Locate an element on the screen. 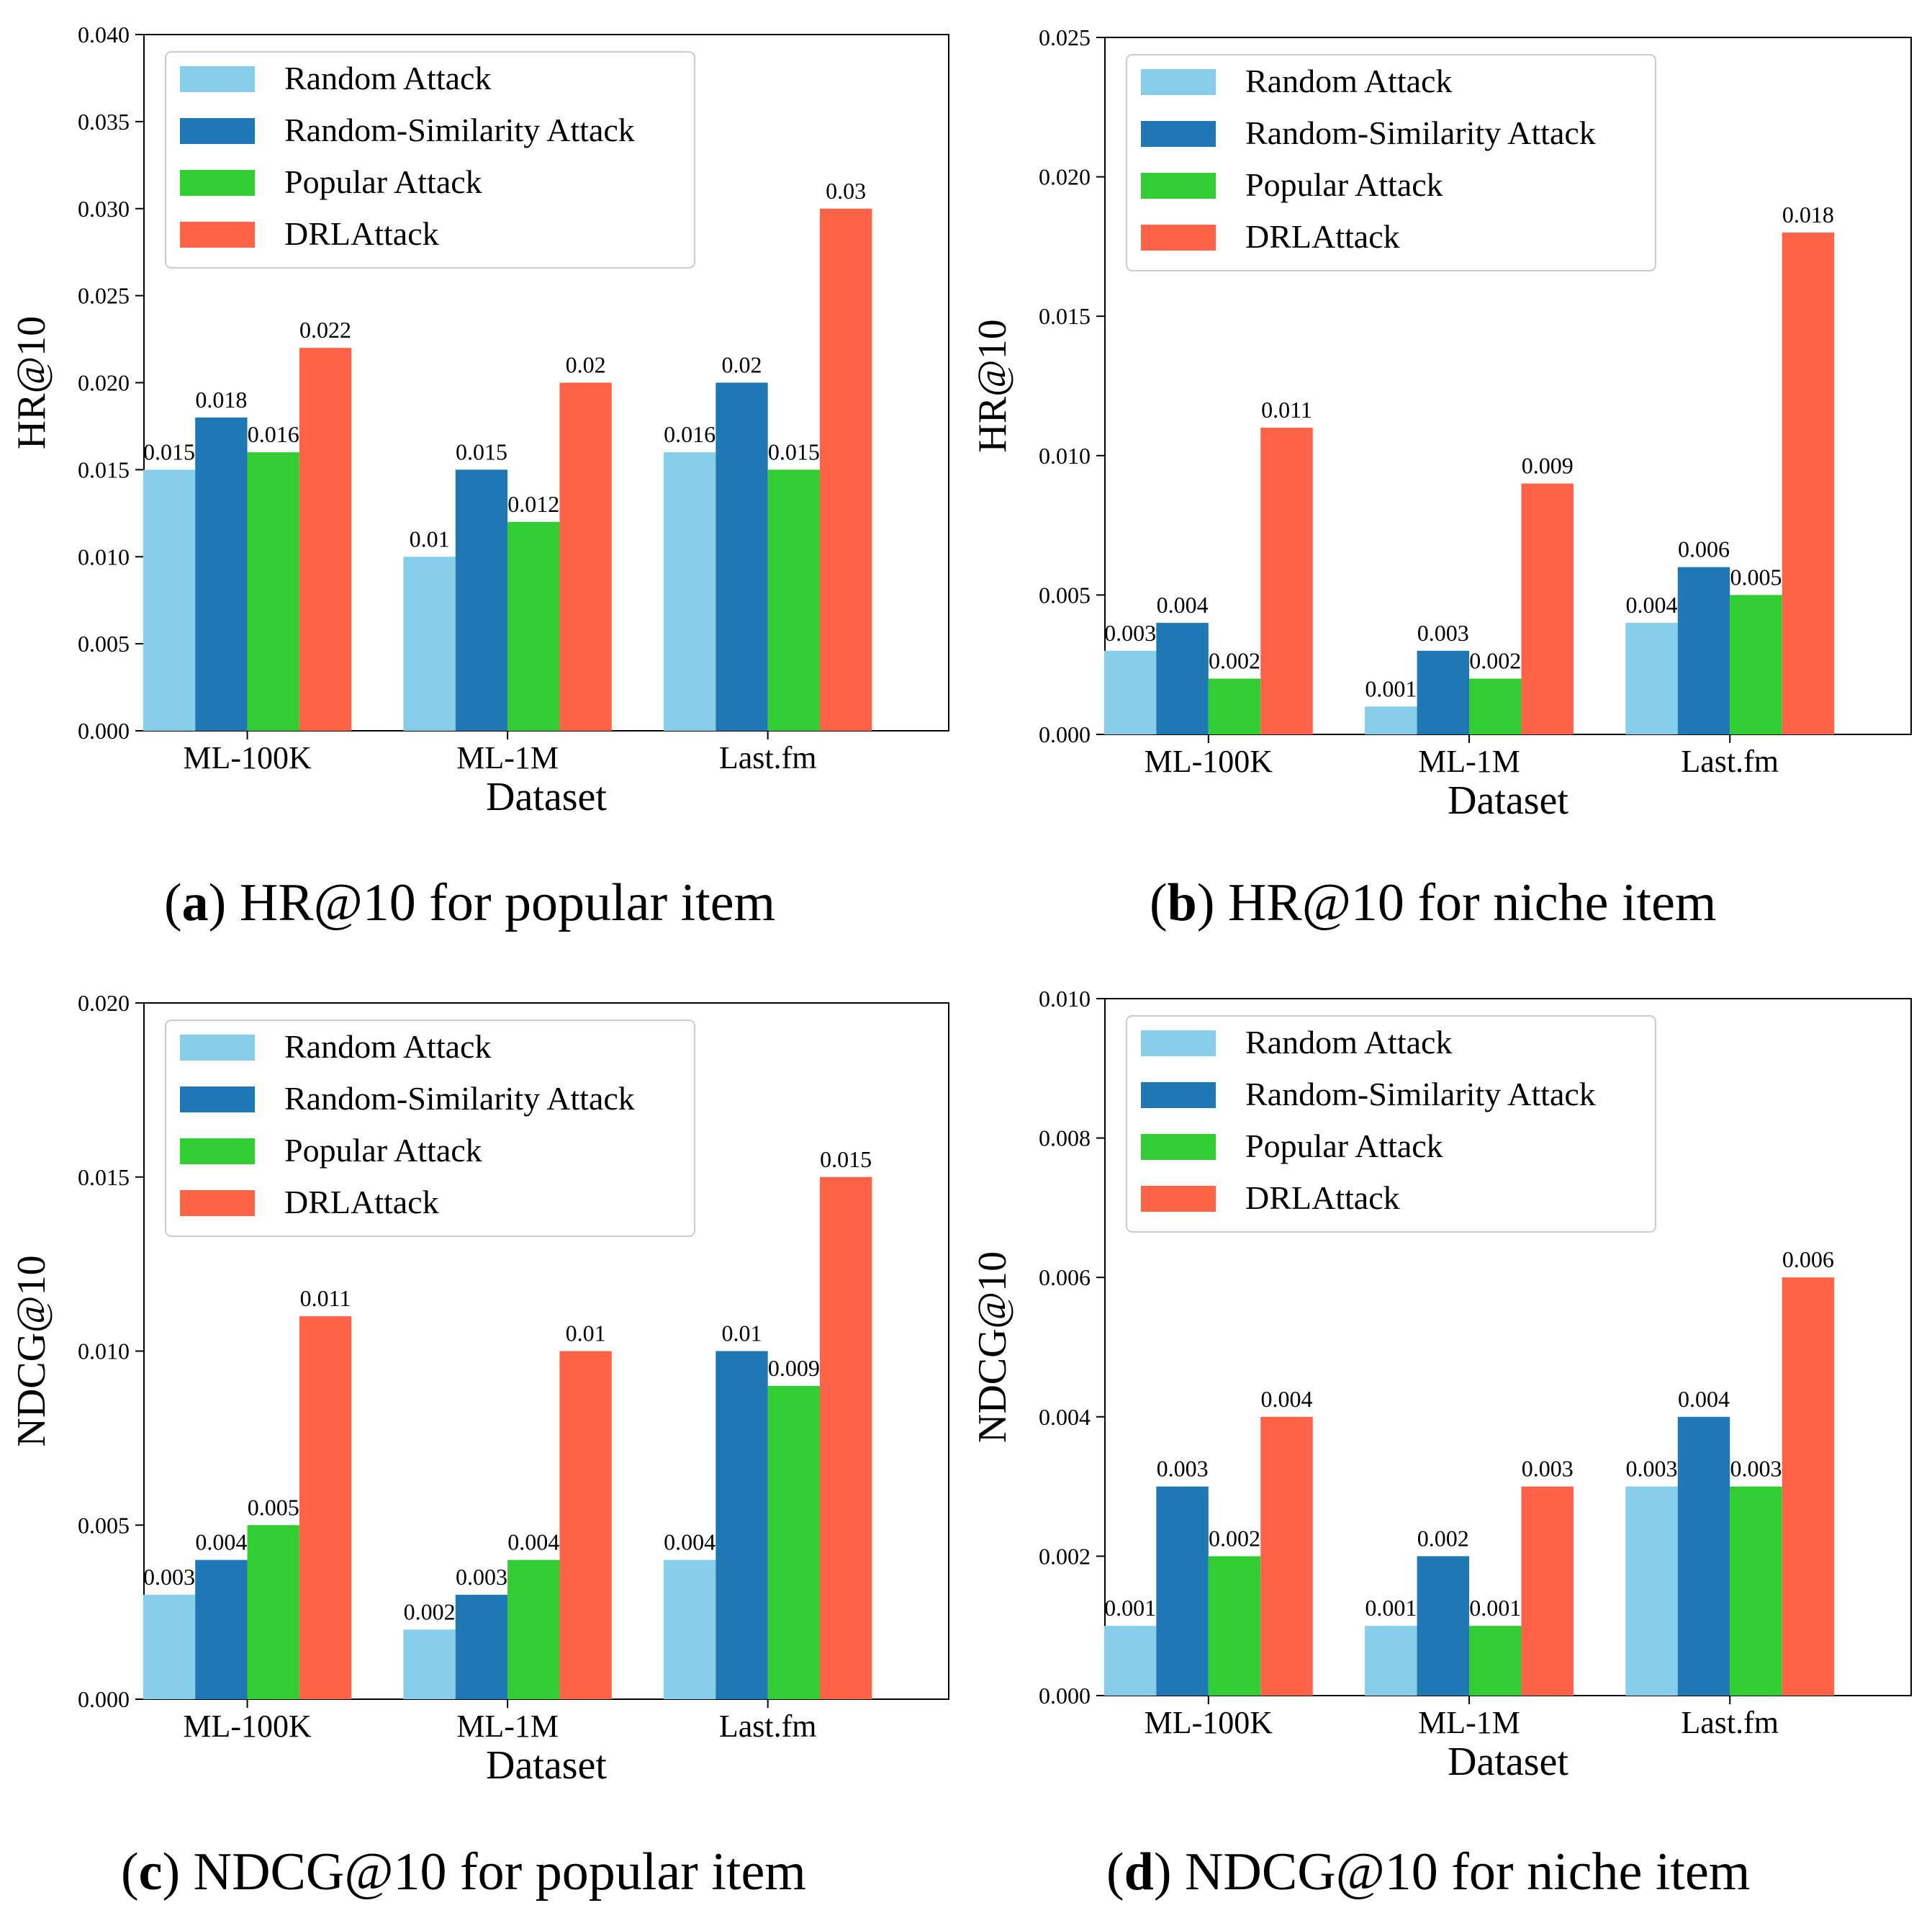 The image size is (1932, 1926). caption-text: HR@10 for popular item is located at coordinates (507, 902).